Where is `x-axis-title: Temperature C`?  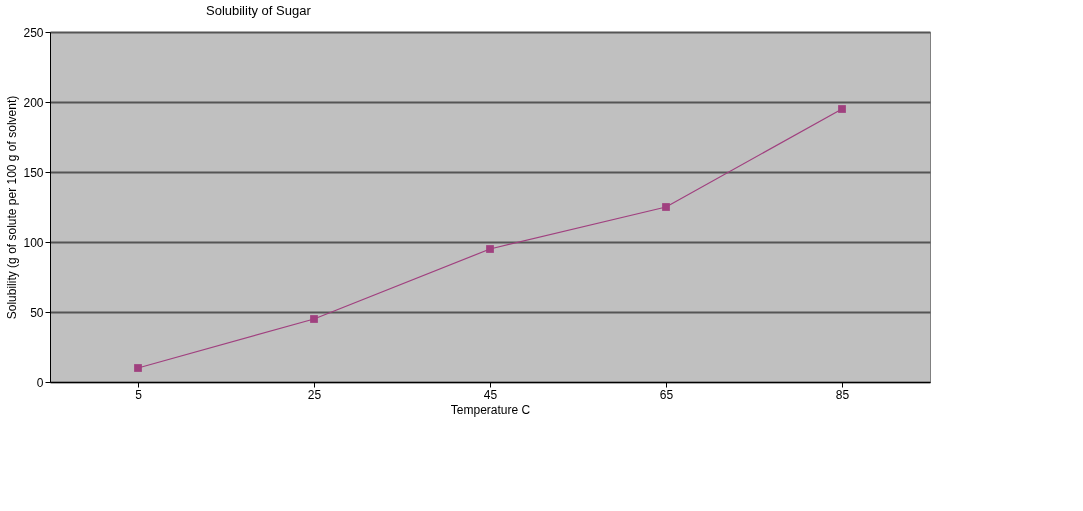
x-axis-title: Temperature C is located at coordinates (490, 409).